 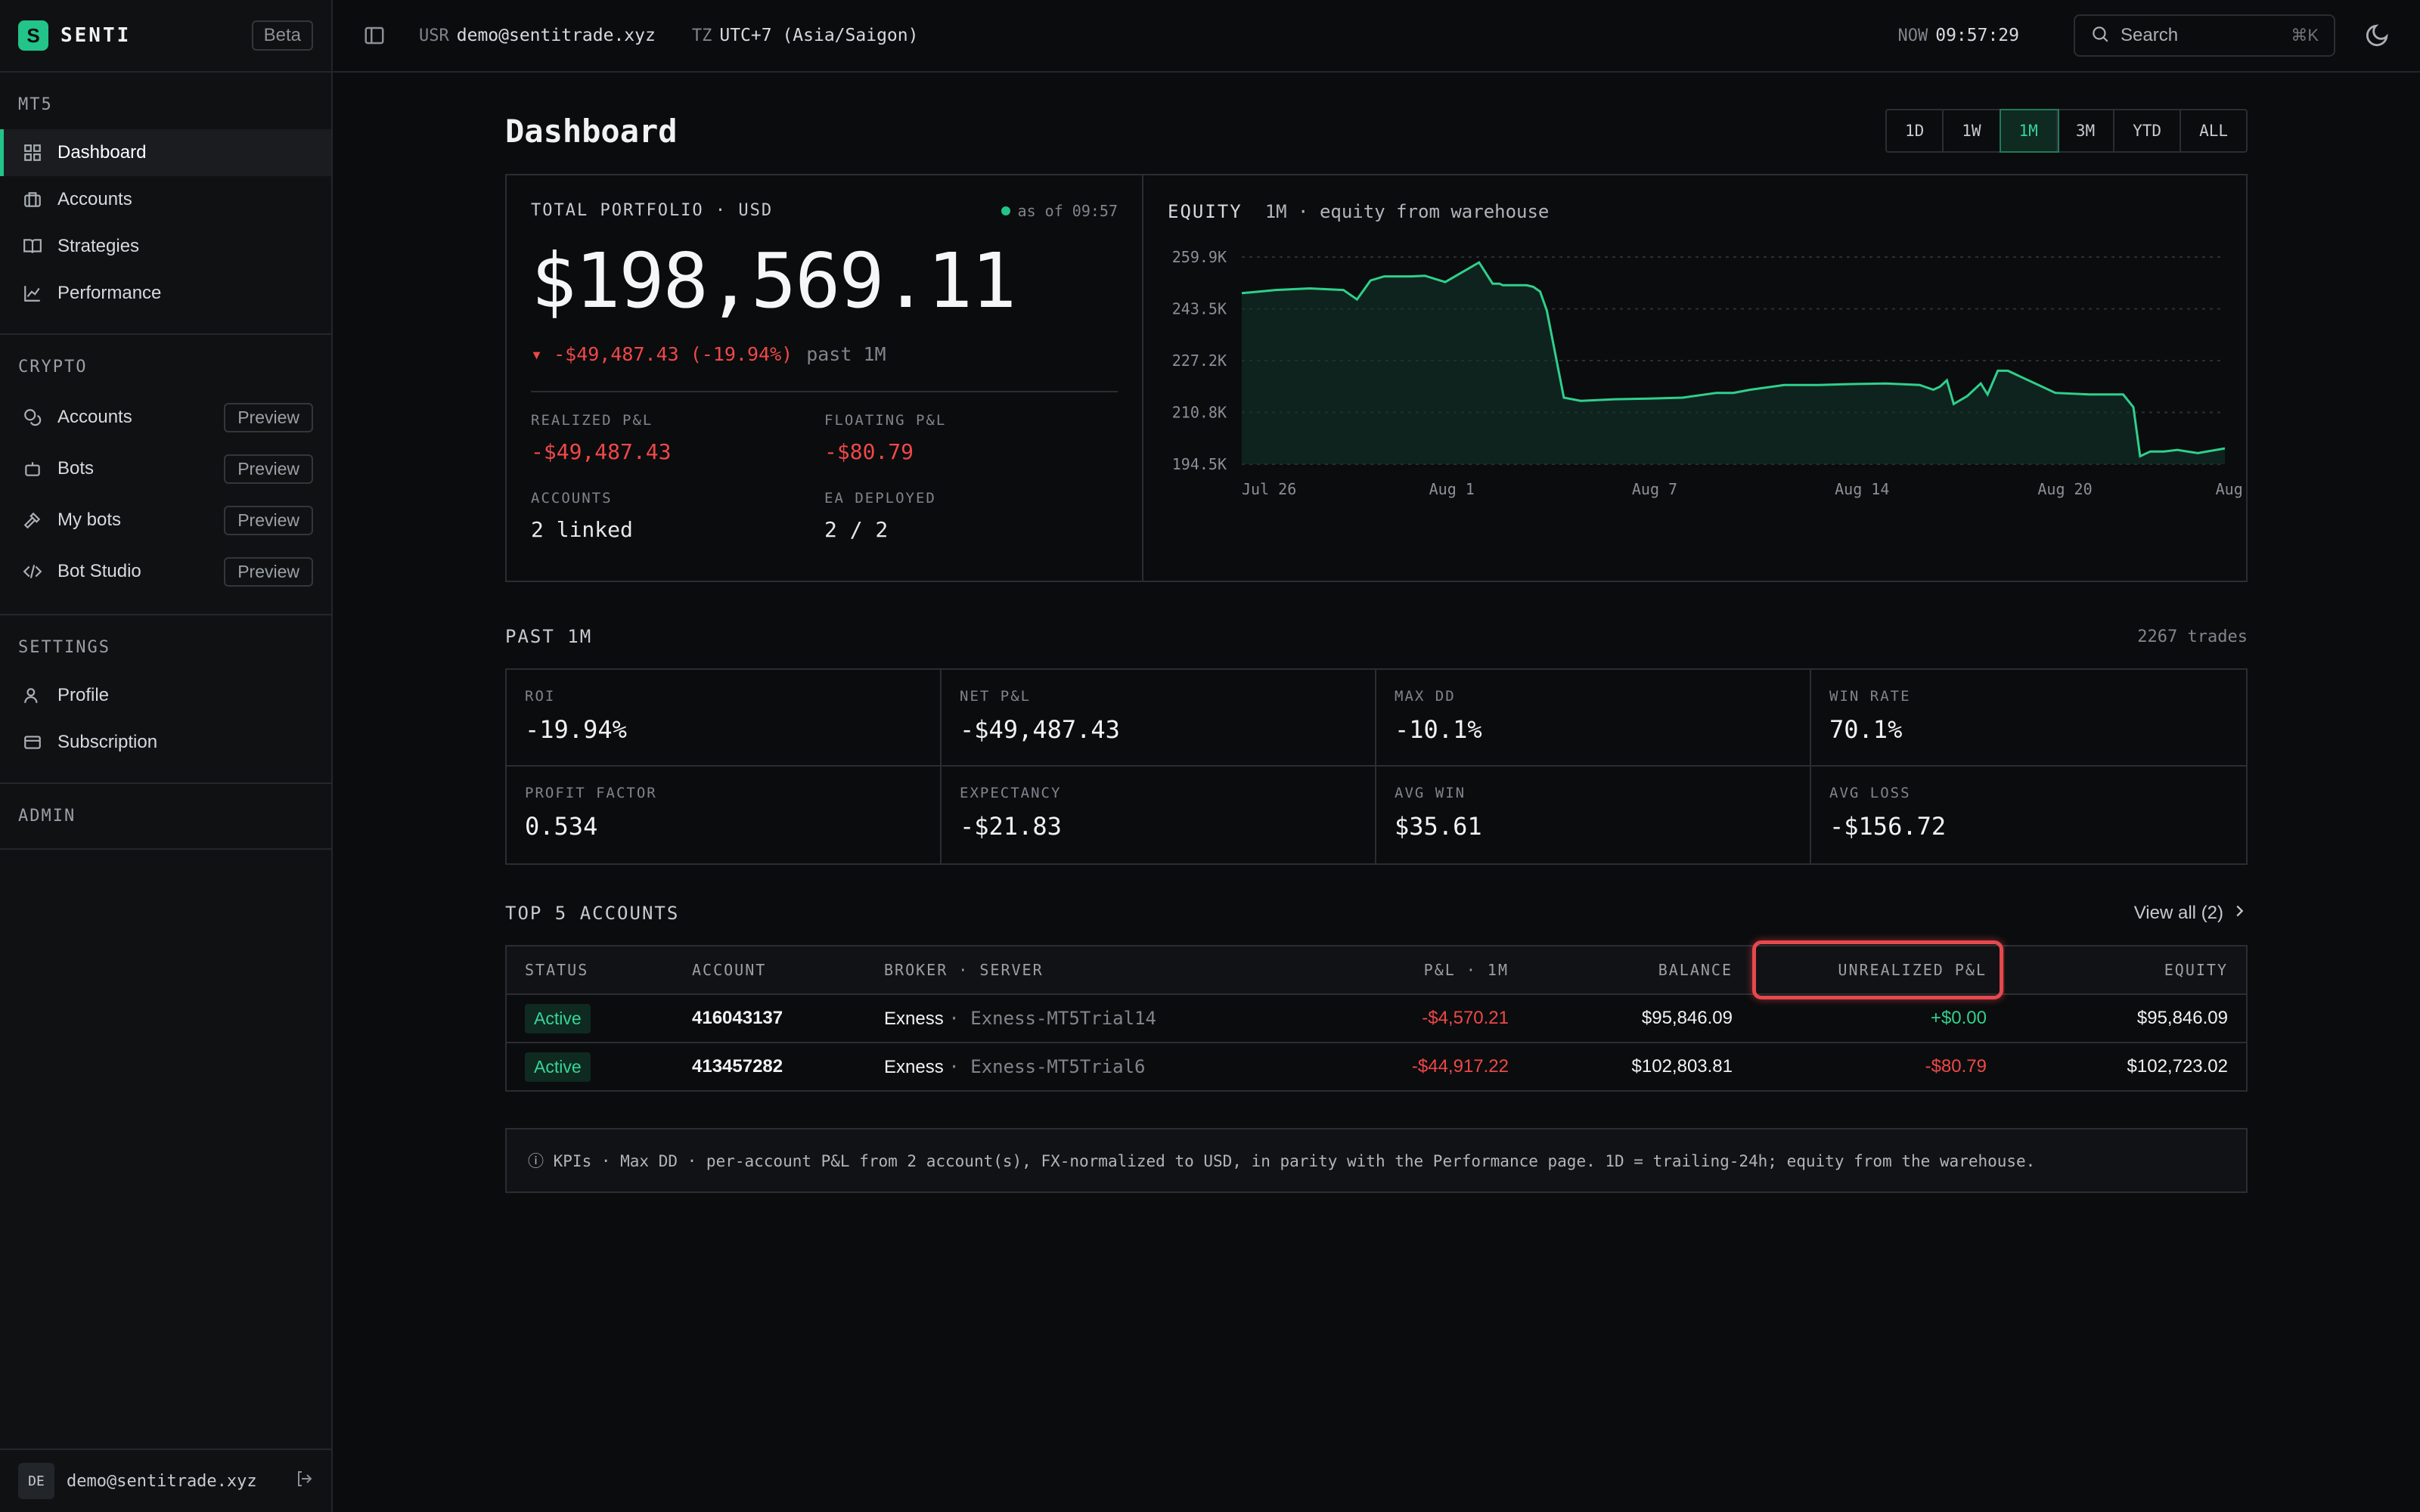 What do you see at coordinates (53, 367) in the screenshot?
I see `section-title-crypto: CRYPTO` at bounding box center [53, 367].